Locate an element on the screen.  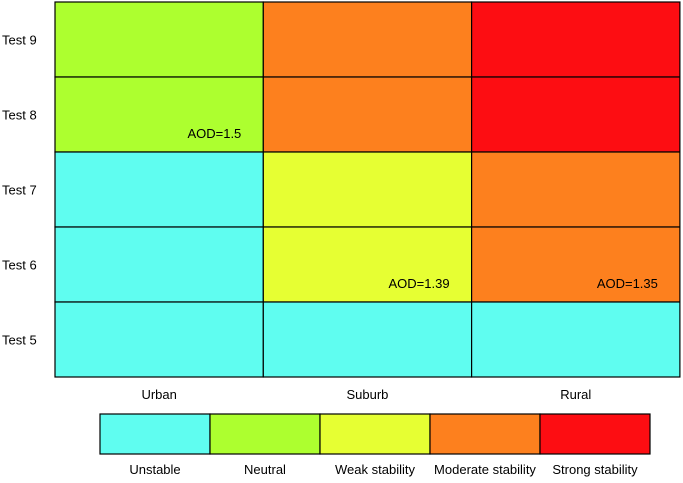
cell-test-5-rural is located at coordinates (576, 339).